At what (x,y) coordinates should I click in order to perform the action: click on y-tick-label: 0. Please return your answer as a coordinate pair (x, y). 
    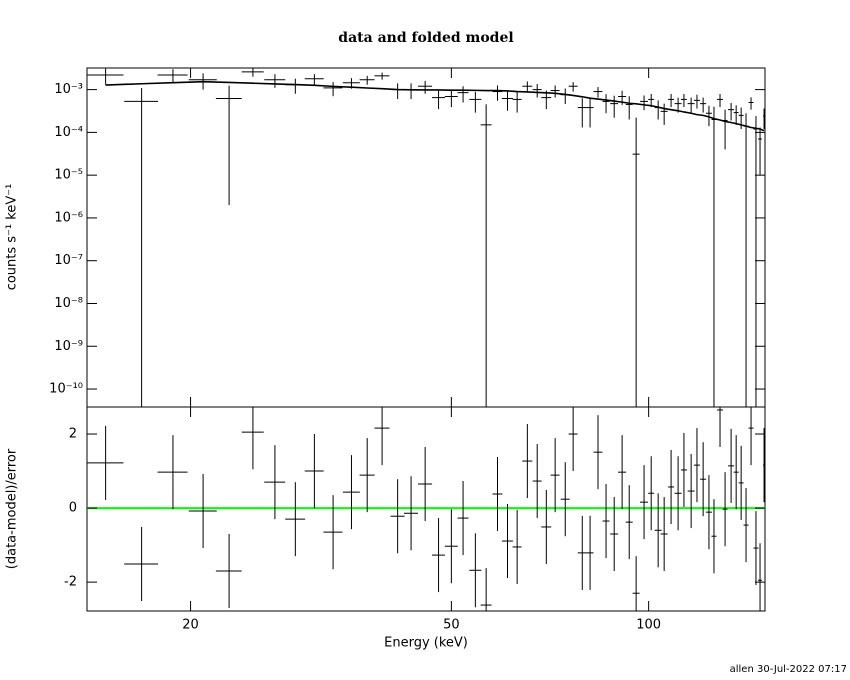
    Looking at the image, I should click on (73, 508).